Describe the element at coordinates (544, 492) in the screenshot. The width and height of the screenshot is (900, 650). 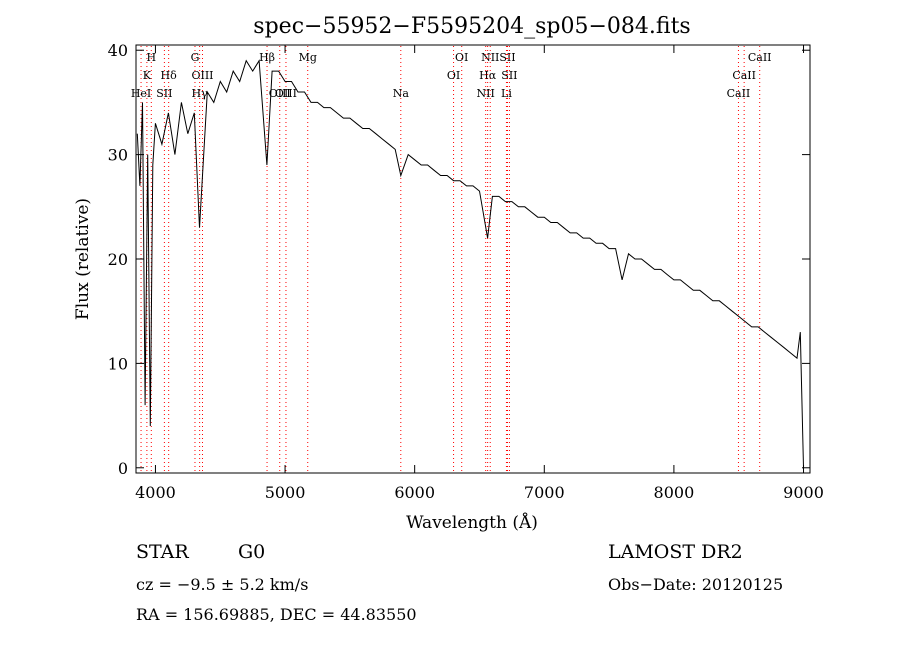
I see `x-tick-label-3: 7000` at that location.